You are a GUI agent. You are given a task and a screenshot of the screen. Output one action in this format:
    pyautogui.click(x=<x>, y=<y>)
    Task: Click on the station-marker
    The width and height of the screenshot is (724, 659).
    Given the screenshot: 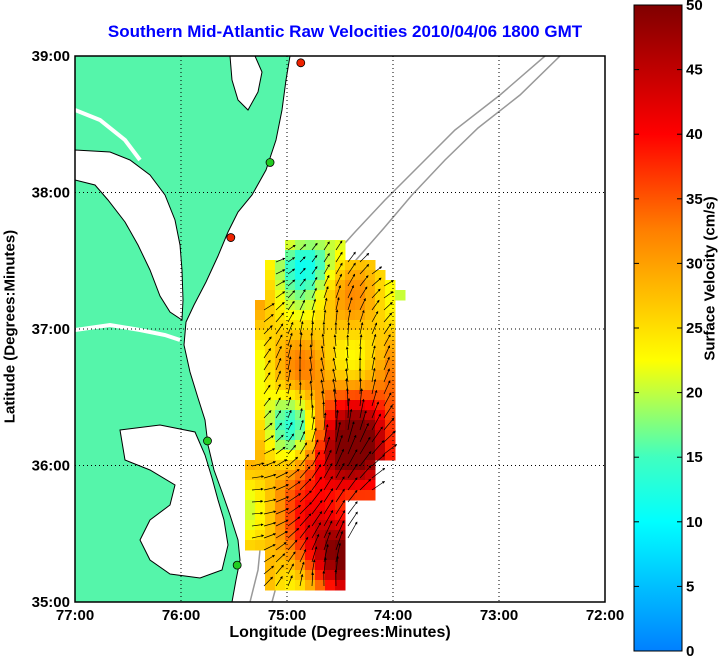 What is the action you would take?
    pyautogui.click(x=231, y=237)
    